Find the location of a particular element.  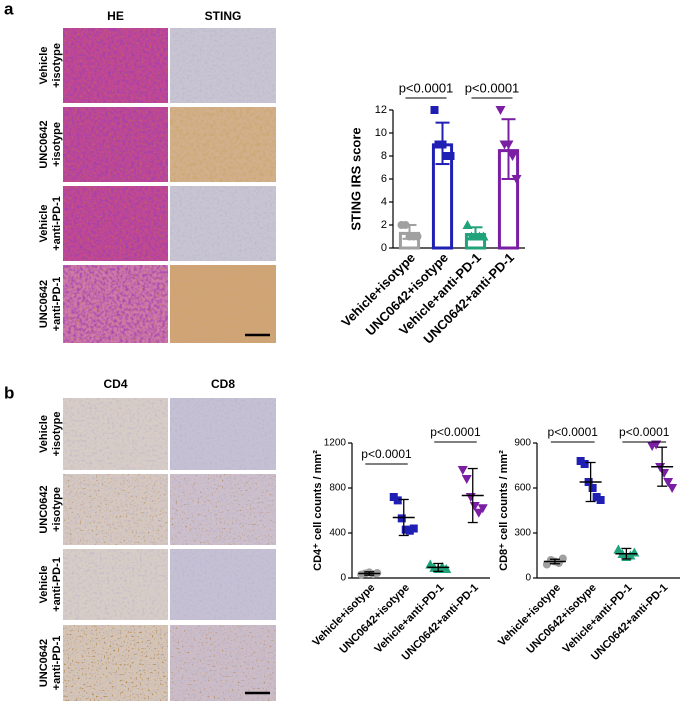

y-tick-label: 6 is located at coordinates (384, 179).